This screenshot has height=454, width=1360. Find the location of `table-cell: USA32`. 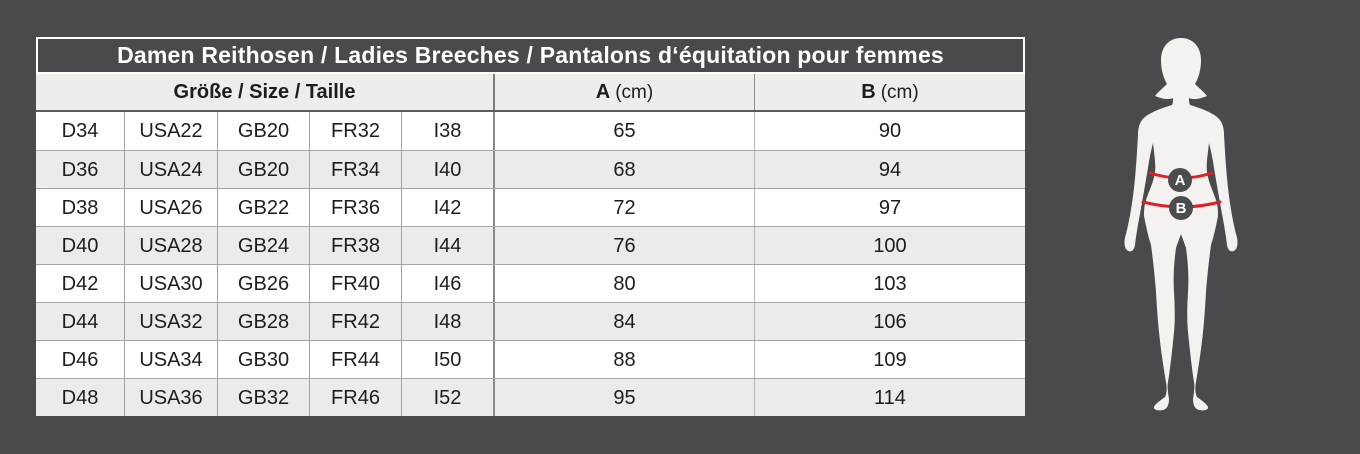

table-cell: USA32 is located at coordinates (171, 321).